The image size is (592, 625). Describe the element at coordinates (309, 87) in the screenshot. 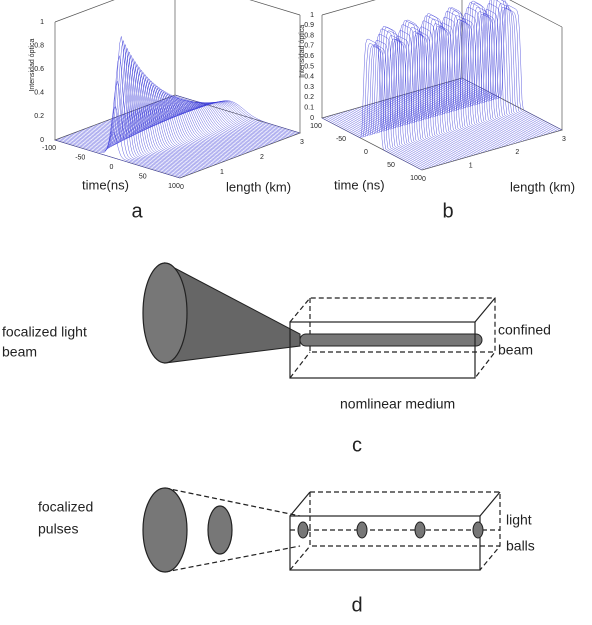

I see `z-tick-label: 0.3` at that location.